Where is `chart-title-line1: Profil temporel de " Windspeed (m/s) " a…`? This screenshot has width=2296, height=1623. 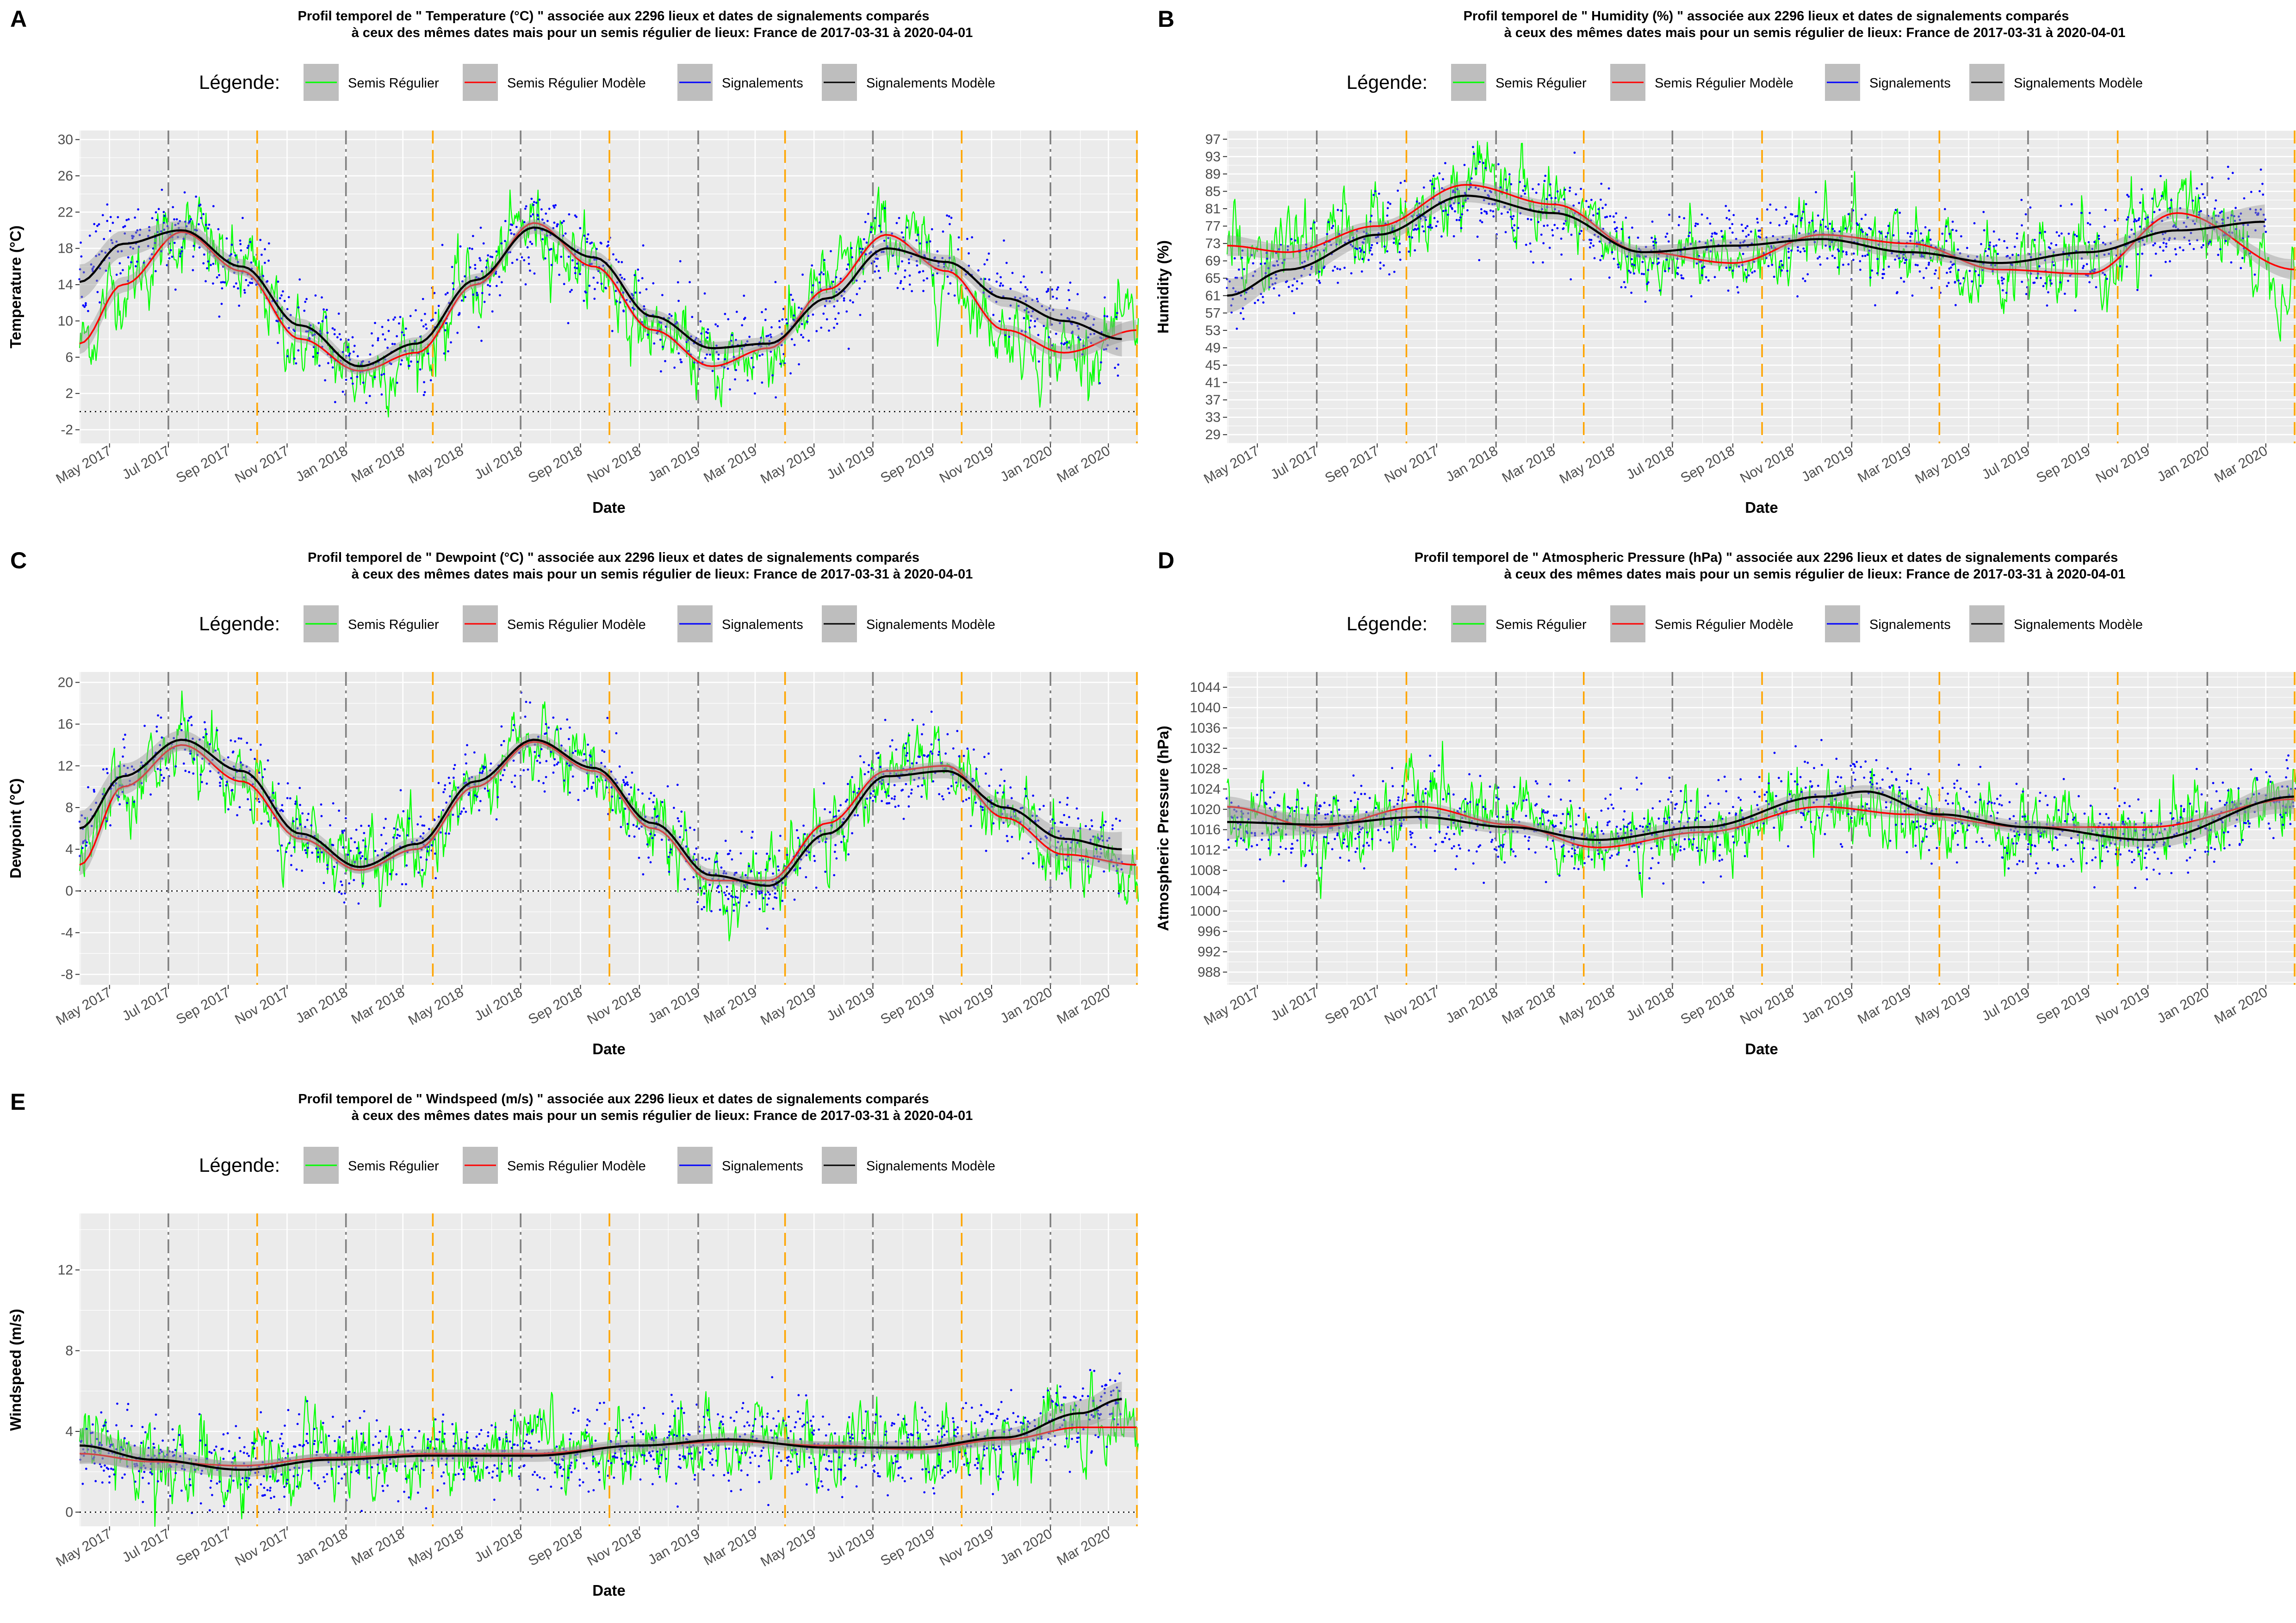
chart-title-line1: Profil temporel de " Windspeed (m/s) " a… is located at coordinates (614, 1099).